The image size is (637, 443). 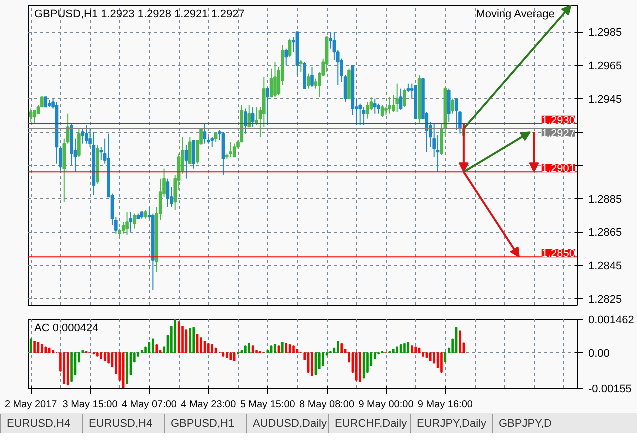 I want to click on x-tick-label: 3 May 15:00, so click(x=90, y=405).